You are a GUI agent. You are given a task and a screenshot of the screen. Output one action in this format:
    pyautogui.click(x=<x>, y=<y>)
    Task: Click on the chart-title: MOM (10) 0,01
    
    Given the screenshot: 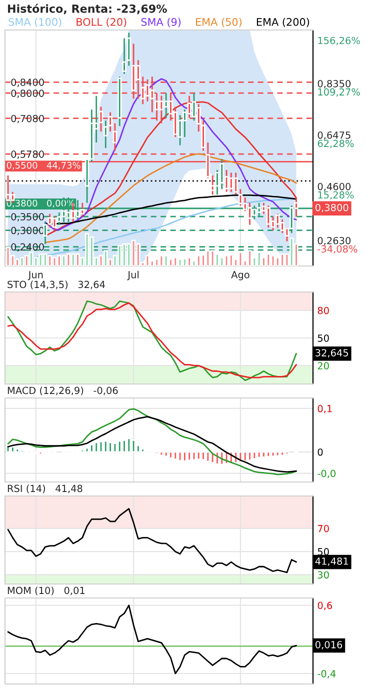 What is the action you would take?
    pyautogui.click(x=46, y=591)
    